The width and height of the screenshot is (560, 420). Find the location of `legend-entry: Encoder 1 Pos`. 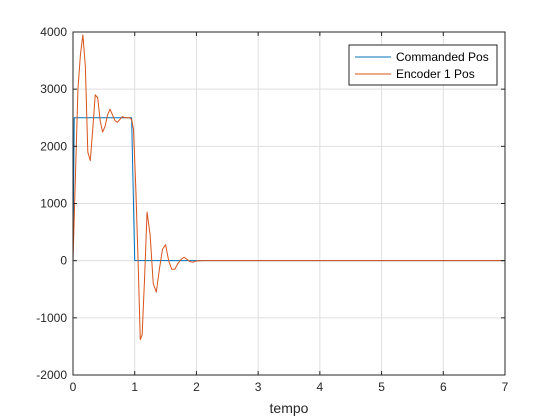

legend-entry: Encoder 1 Pos is located at coordinates (435, 74).